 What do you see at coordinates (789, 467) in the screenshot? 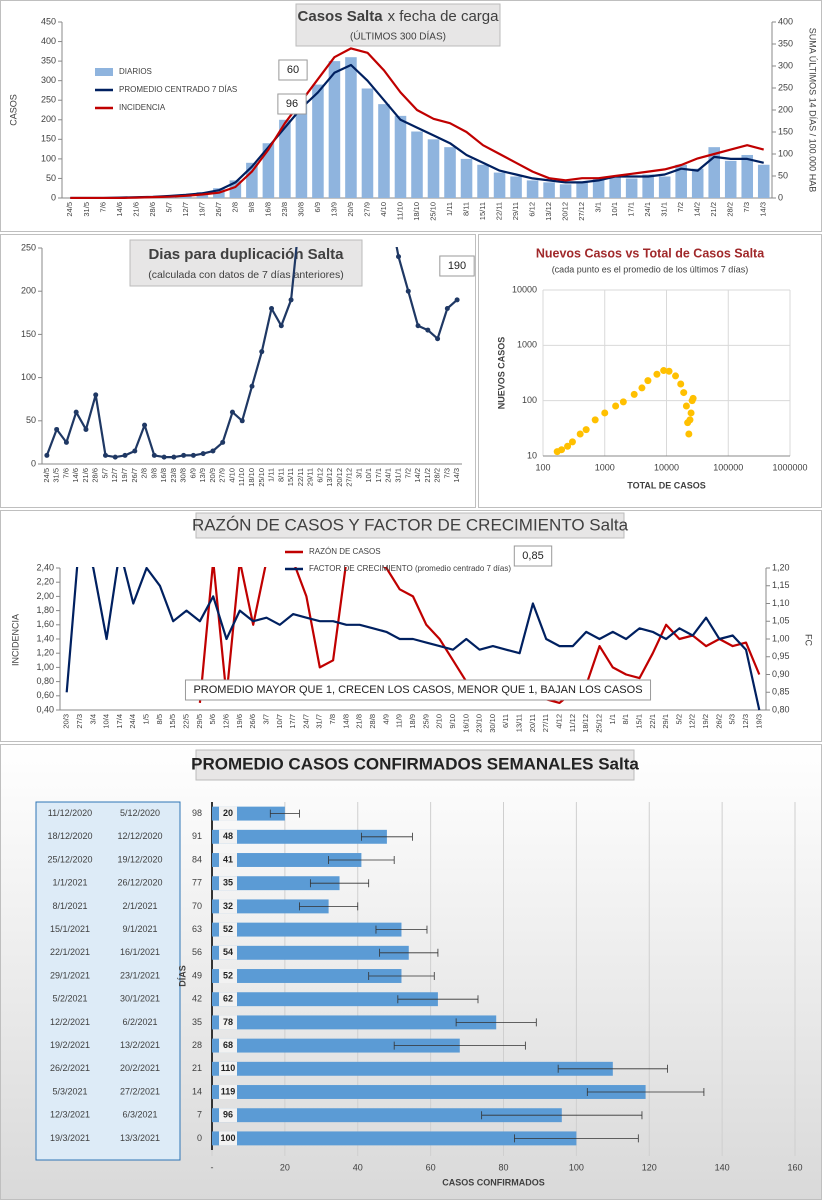
I see `x-tick-label: 1000000` at bounding box center [789, 467].